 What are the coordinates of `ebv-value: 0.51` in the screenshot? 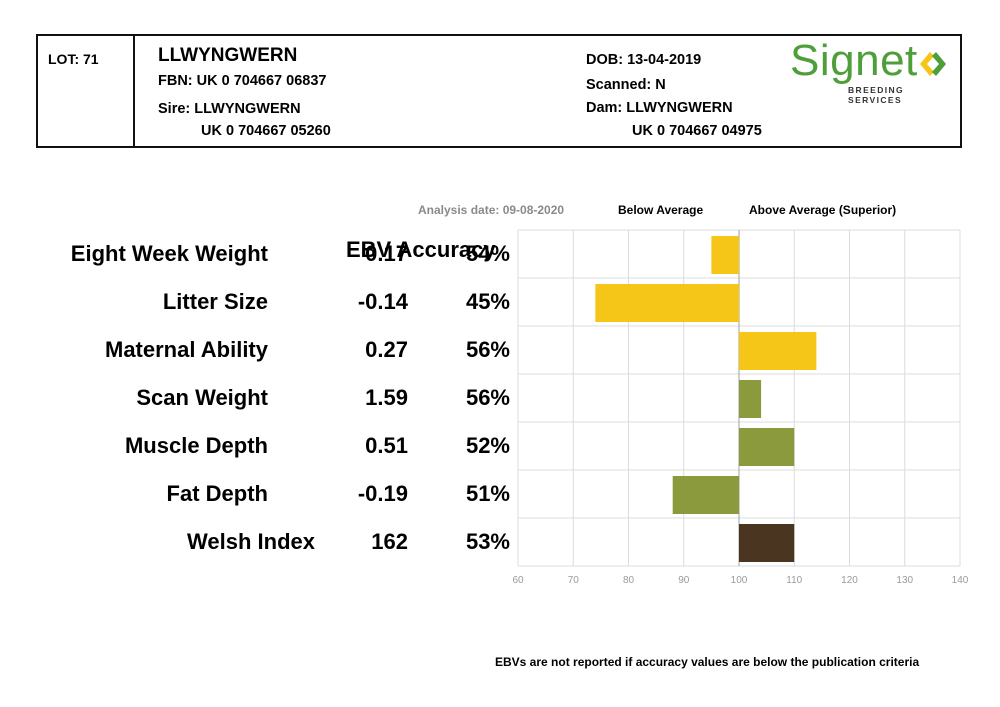 It's located at (386, 445).